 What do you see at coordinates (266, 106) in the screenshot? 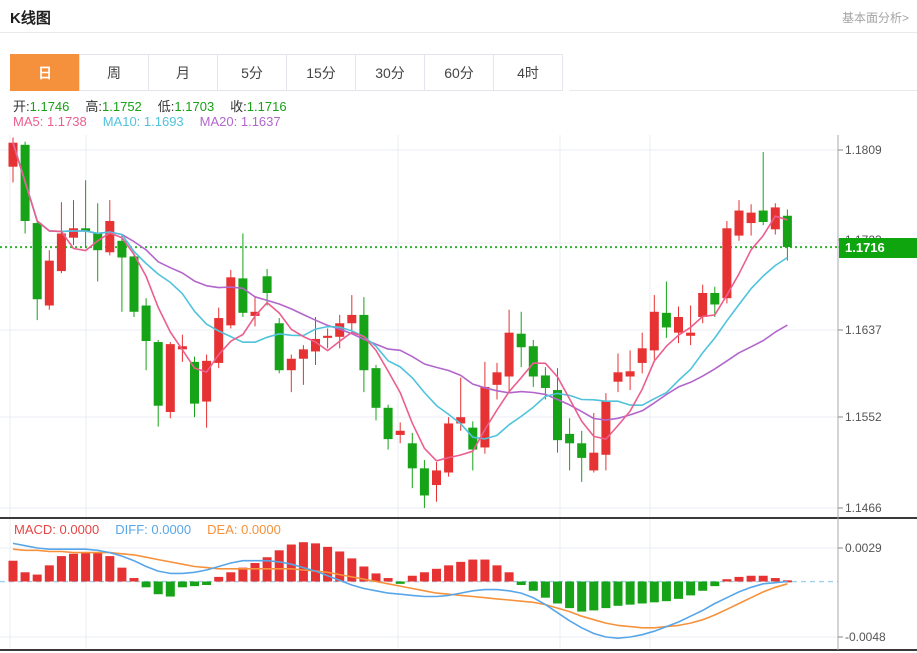
I see `ohlc-value: 1.1716` at bounding box center [266, 106].